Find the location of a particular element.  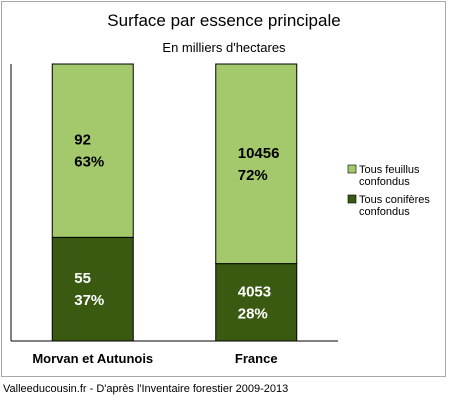

legend-text-1-1: confondus is located at coordinates (384, 212).